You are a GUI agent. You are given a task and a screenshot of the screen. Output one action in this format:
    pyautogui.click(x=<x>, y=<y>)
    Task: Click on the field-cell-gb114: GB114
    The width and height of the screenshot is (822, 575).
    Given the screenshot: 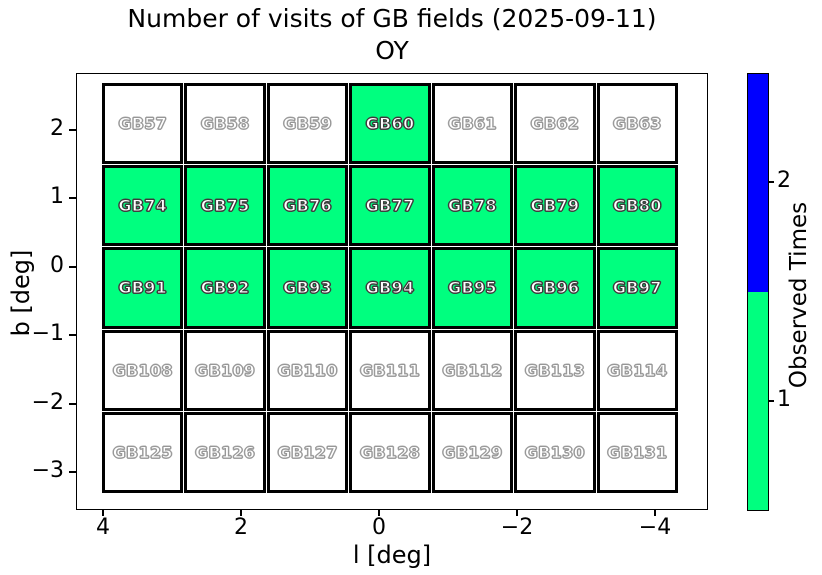 What is the action you would take?
    pyautogui.click(x=637, y=370)
    